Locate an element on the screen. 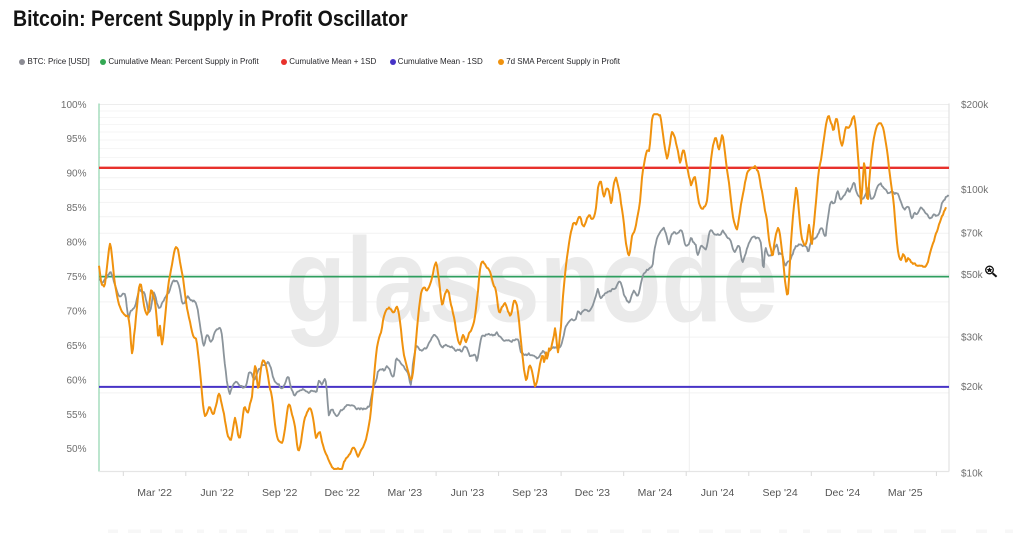 This screenshot has height=533, width=1024. svg-text: $30k is located at coordinates (972, 338).